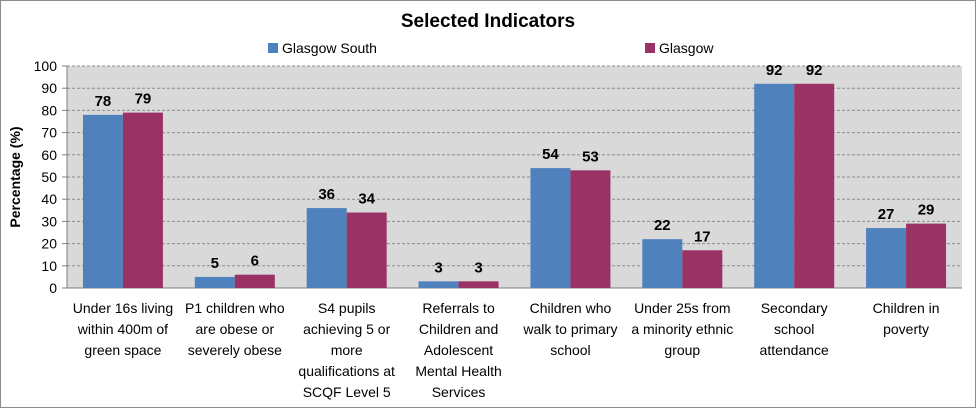 Image resolution: width=976 pixels, height=408 pixels. I want to click on x-category-label: Children in, so click(906, 308).